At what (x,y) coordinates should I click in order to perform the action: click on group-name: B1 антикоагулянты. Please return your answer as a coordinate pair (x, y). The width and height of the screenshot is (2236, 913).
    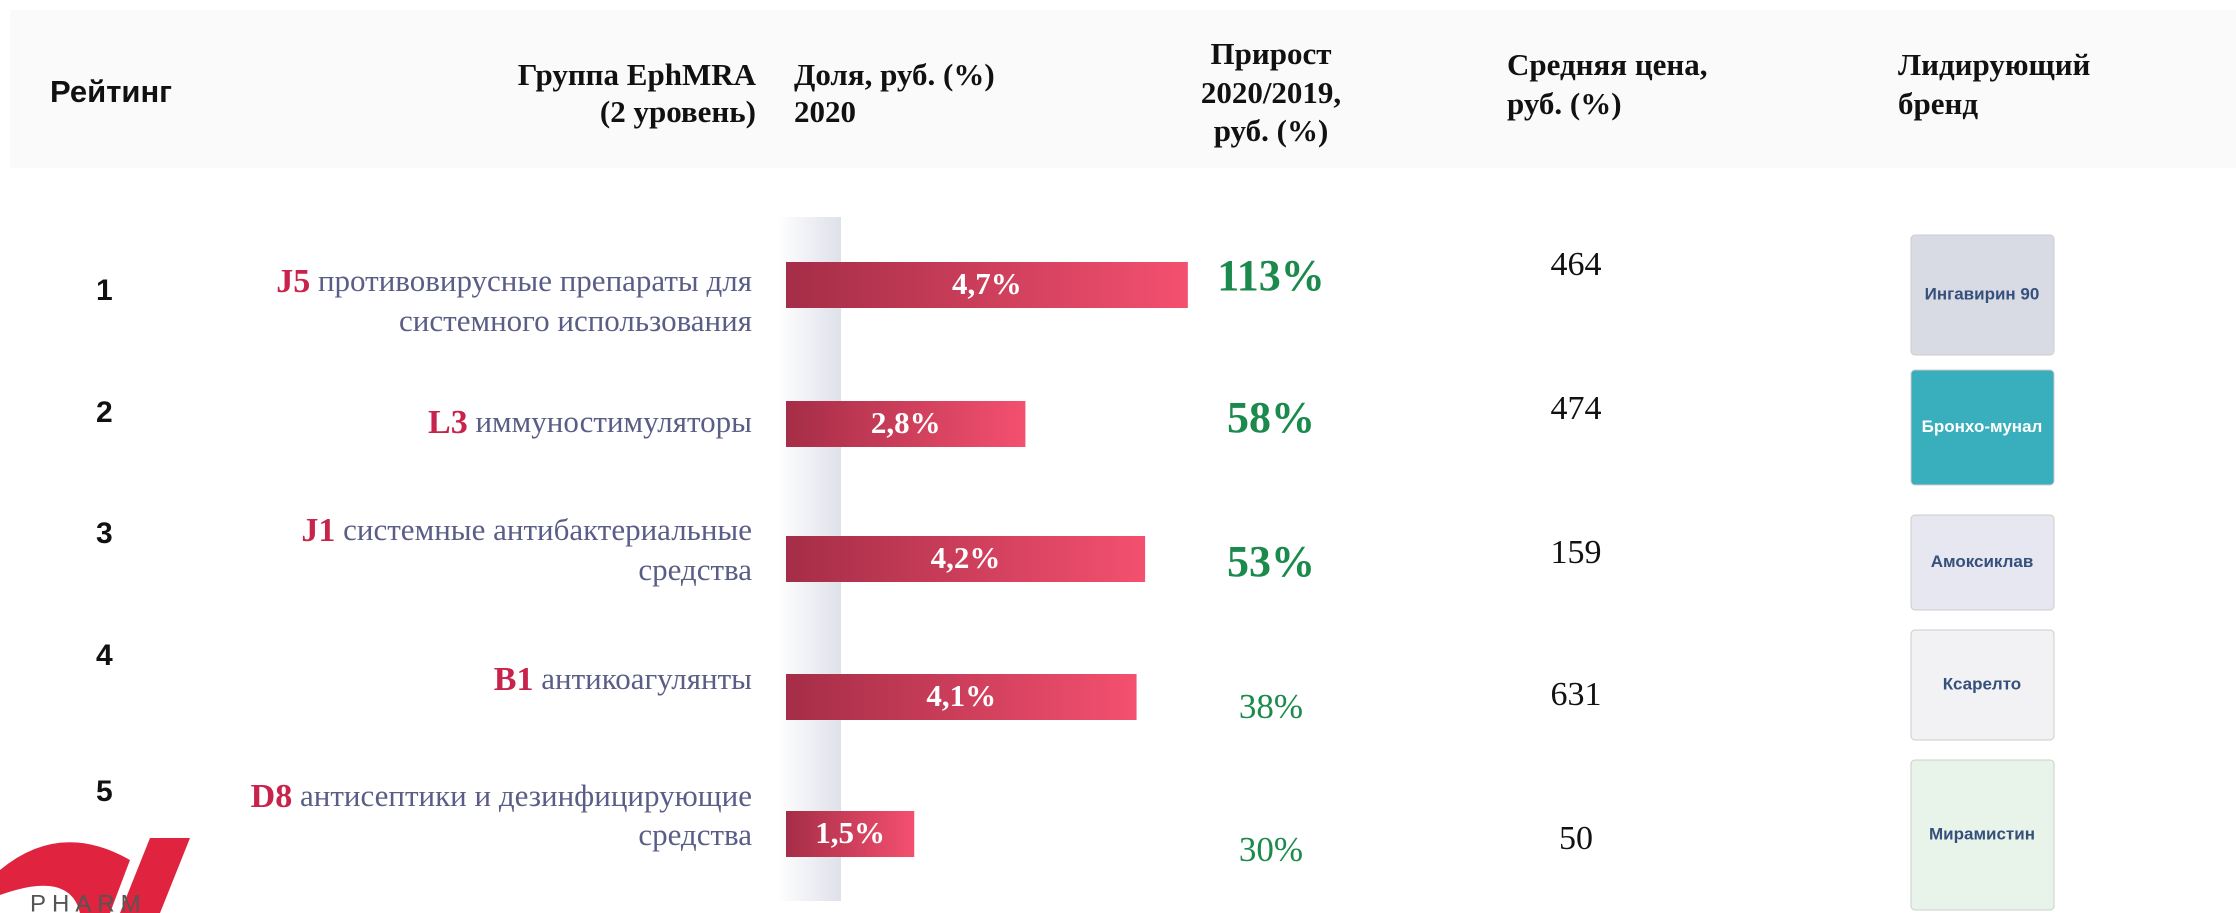
    Looking at the image, I should click on (623, 679).